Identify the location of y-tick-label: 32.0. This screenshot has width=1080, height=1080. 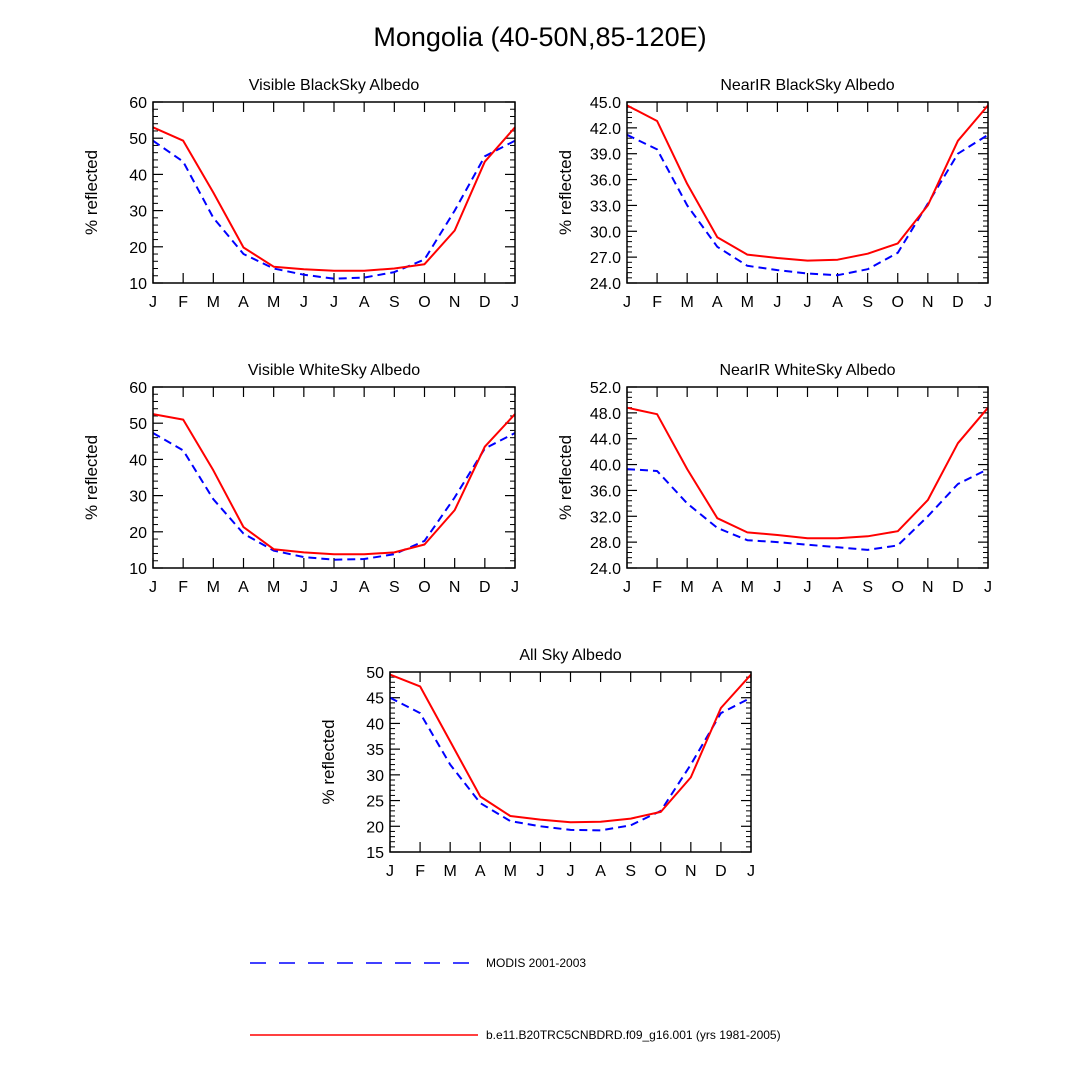
(605, 517).